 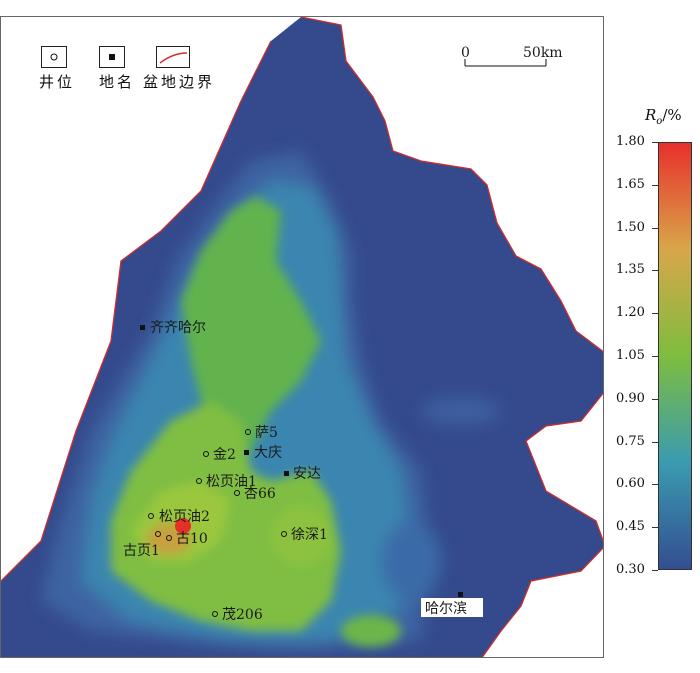 What do you see at coordinates (57, 82) in the screenshot?
I see `well-legend-label: 井位` at bounding box center [57, 82].